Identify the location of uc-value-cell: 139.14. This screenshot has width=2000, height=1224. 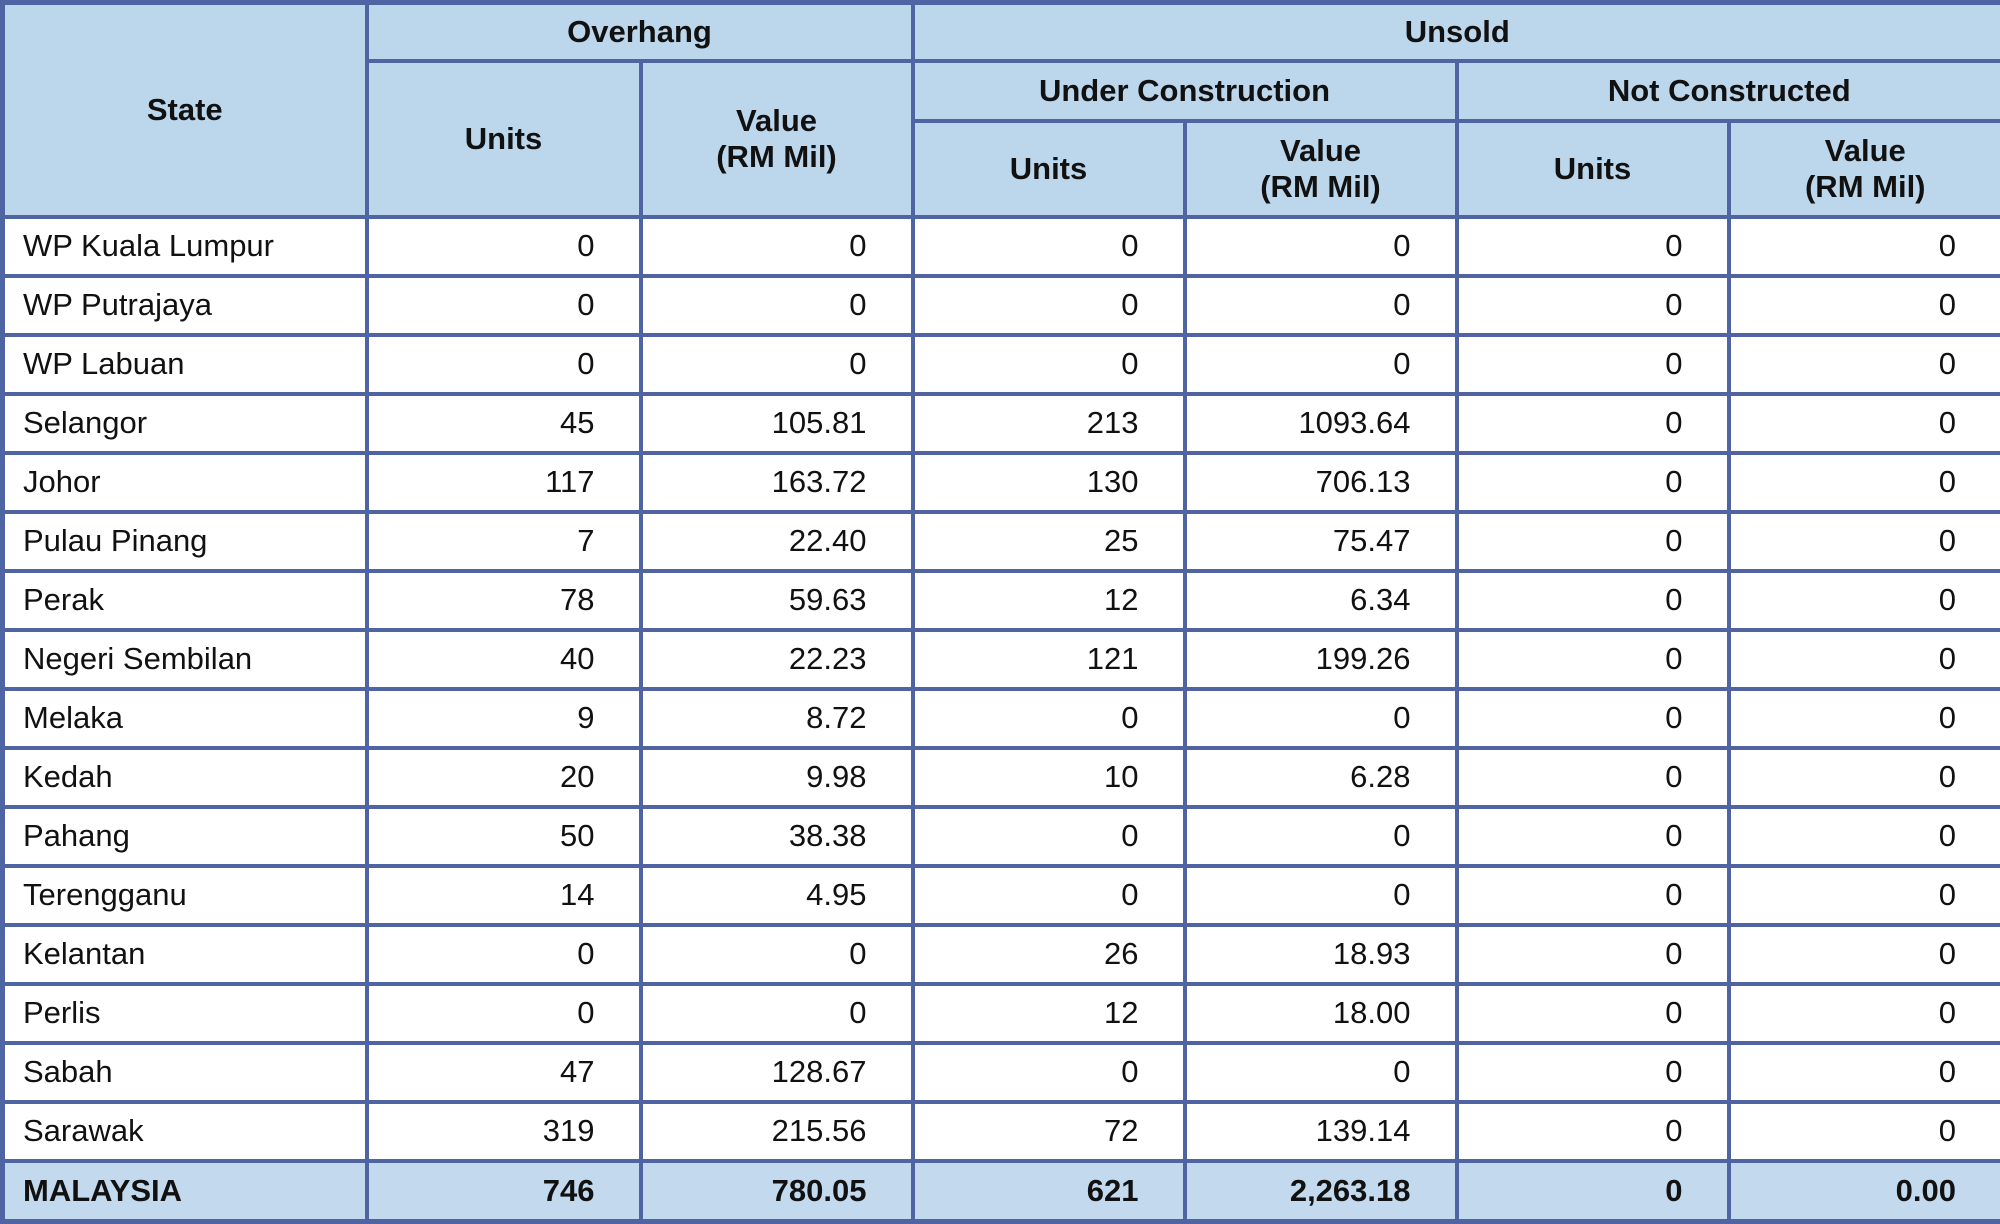
(1321, 1131).